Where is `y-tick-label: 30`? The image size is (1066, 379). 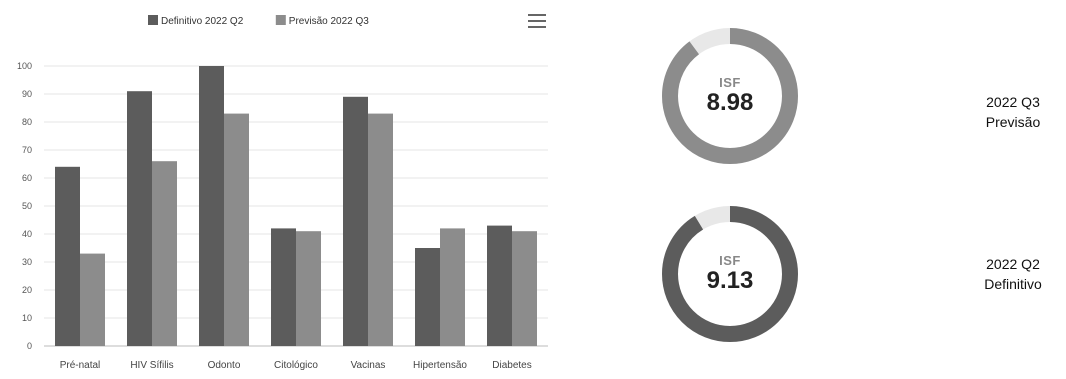 y-tick-label: 30 is located at coordinates (27, 262).